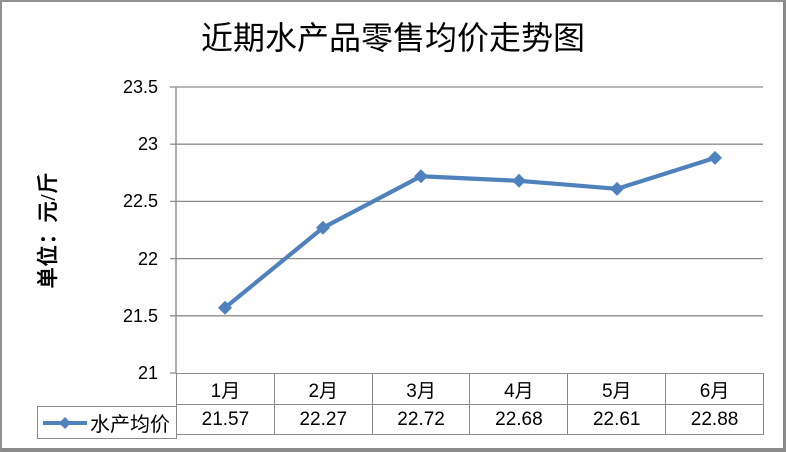 This screenshot has height=452, width=786. Describe the element at coordinates (714, 419) in the screenshot. I see `value-cell: 22.88` at that location.